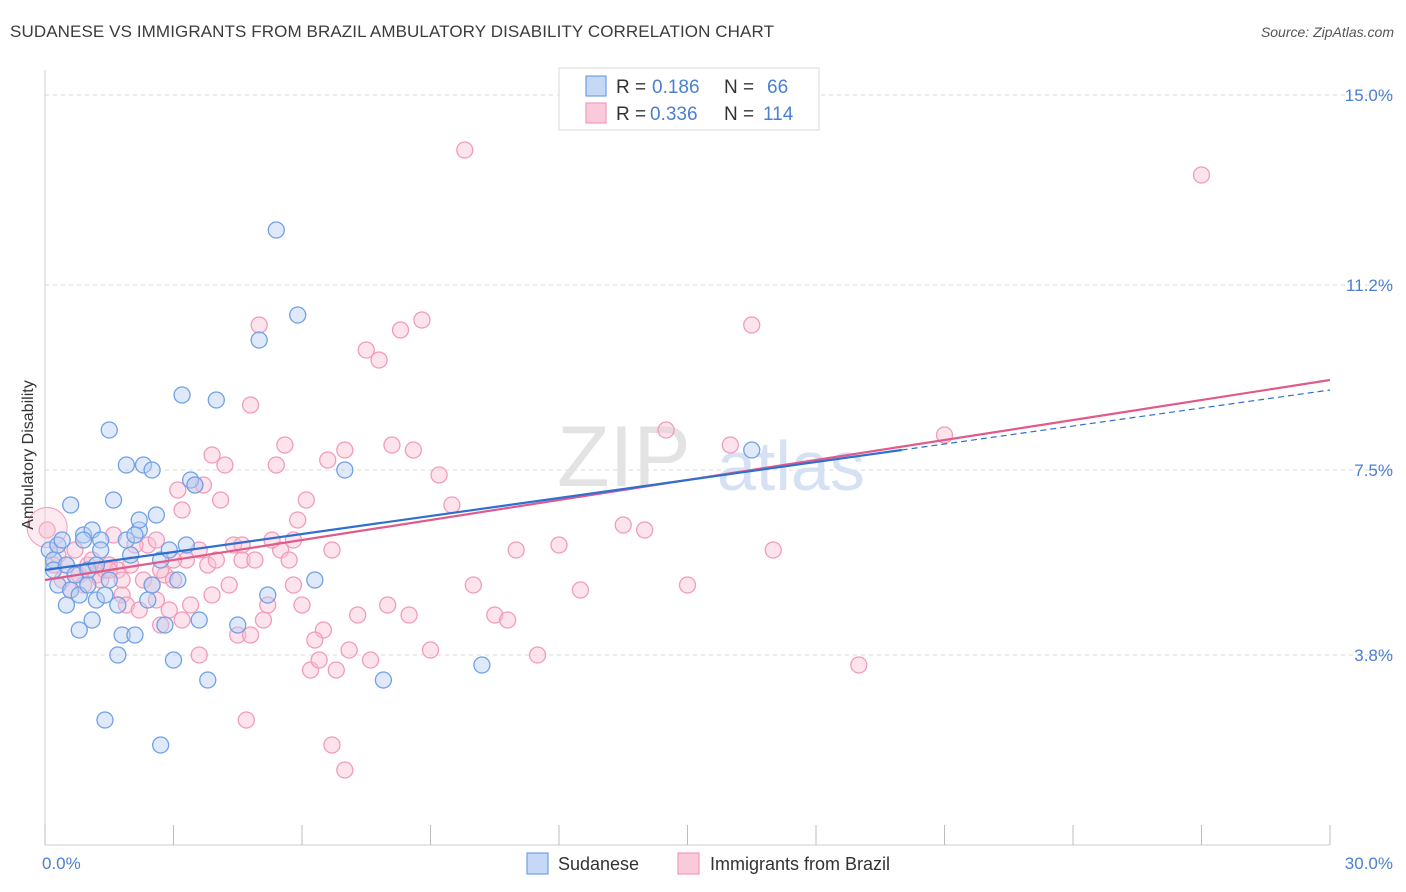 This screenshot has width=1406, height=892. Describe the element at coordinates (596, 86) in the screenshot. I see `legend-swatch-sudanese` at that location.